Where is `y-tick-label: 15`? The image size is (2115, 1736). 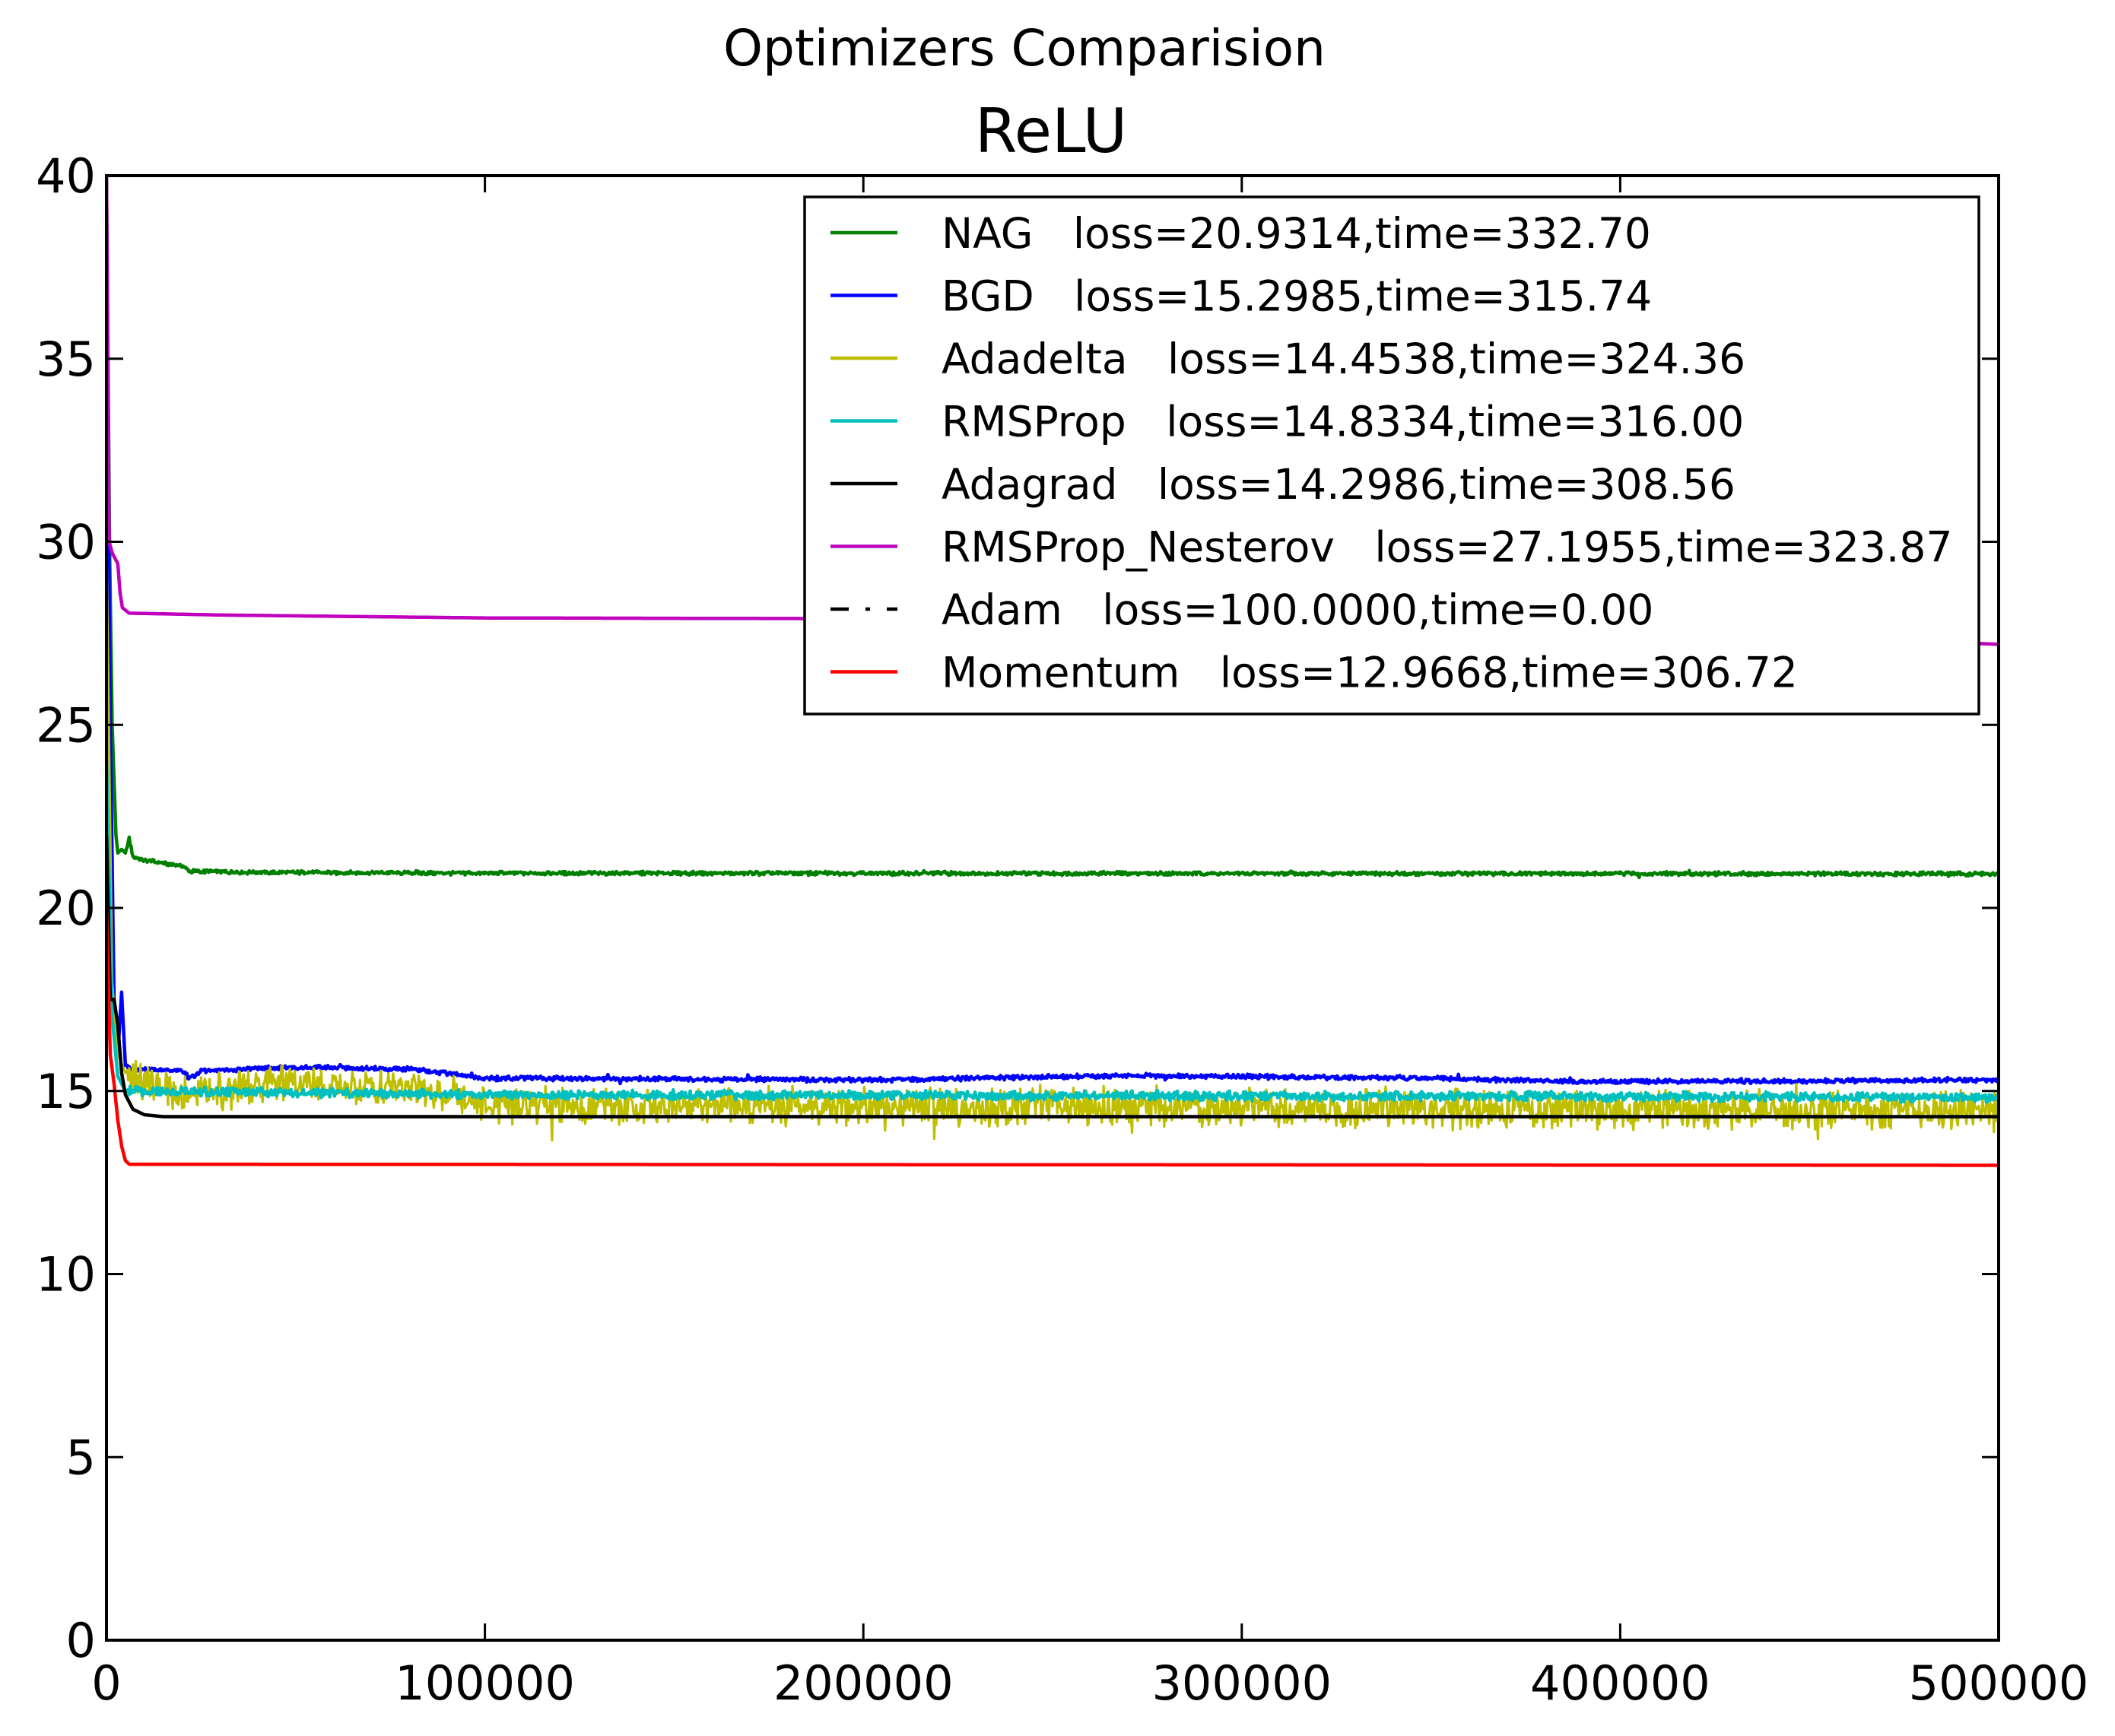 y-tick-label: 15 is located at coordinates (66, 1091).